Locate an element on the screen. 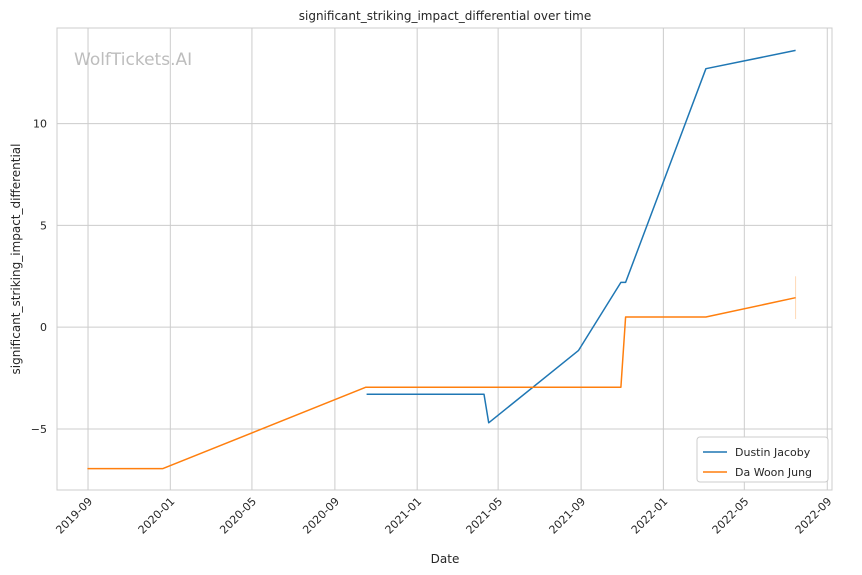 Image resolution: width=862 pixels, height=575 pixels. x-tick-label: 2022-01 is located at coordinates (650, 516).